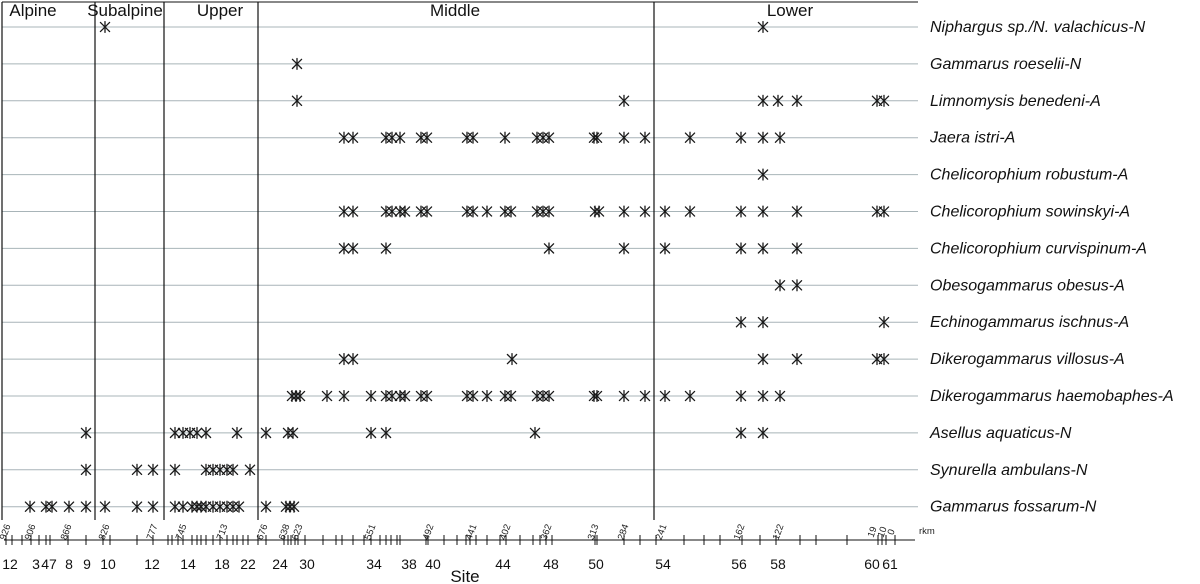 The width and height of the screenshot is (1200, 584). I want to click on rkm-tick-label: 492, so click(429, 532).